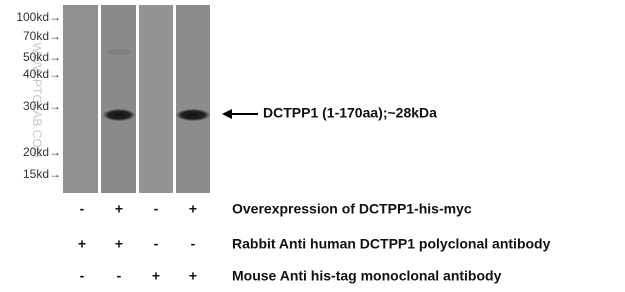  I want to click on faint-band, so click(119, 52).